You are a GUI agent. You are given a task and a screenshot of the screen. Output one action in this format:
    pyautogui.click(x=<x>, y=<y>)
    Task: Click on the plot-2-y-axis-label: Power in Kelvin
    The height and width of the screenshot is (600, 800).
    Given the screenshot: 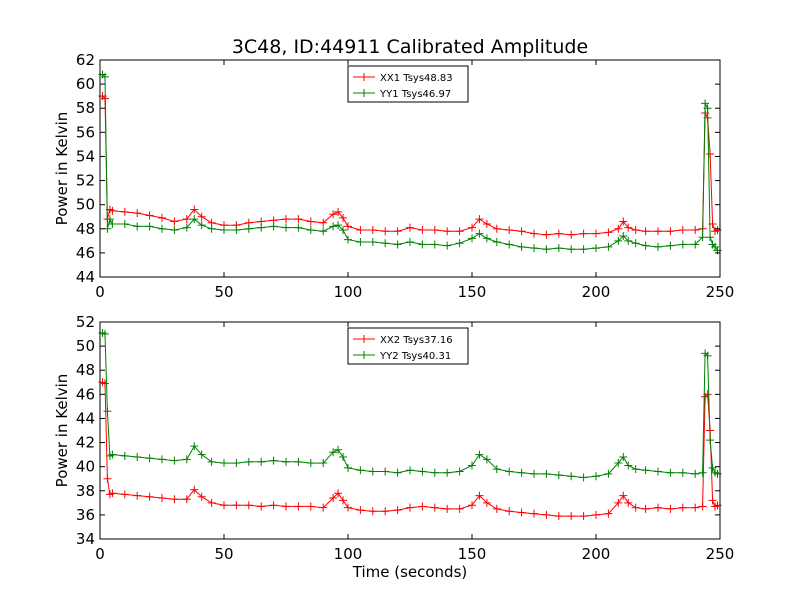 What is the action you would take?
    pyautogui.click(x=62, y=431)
    